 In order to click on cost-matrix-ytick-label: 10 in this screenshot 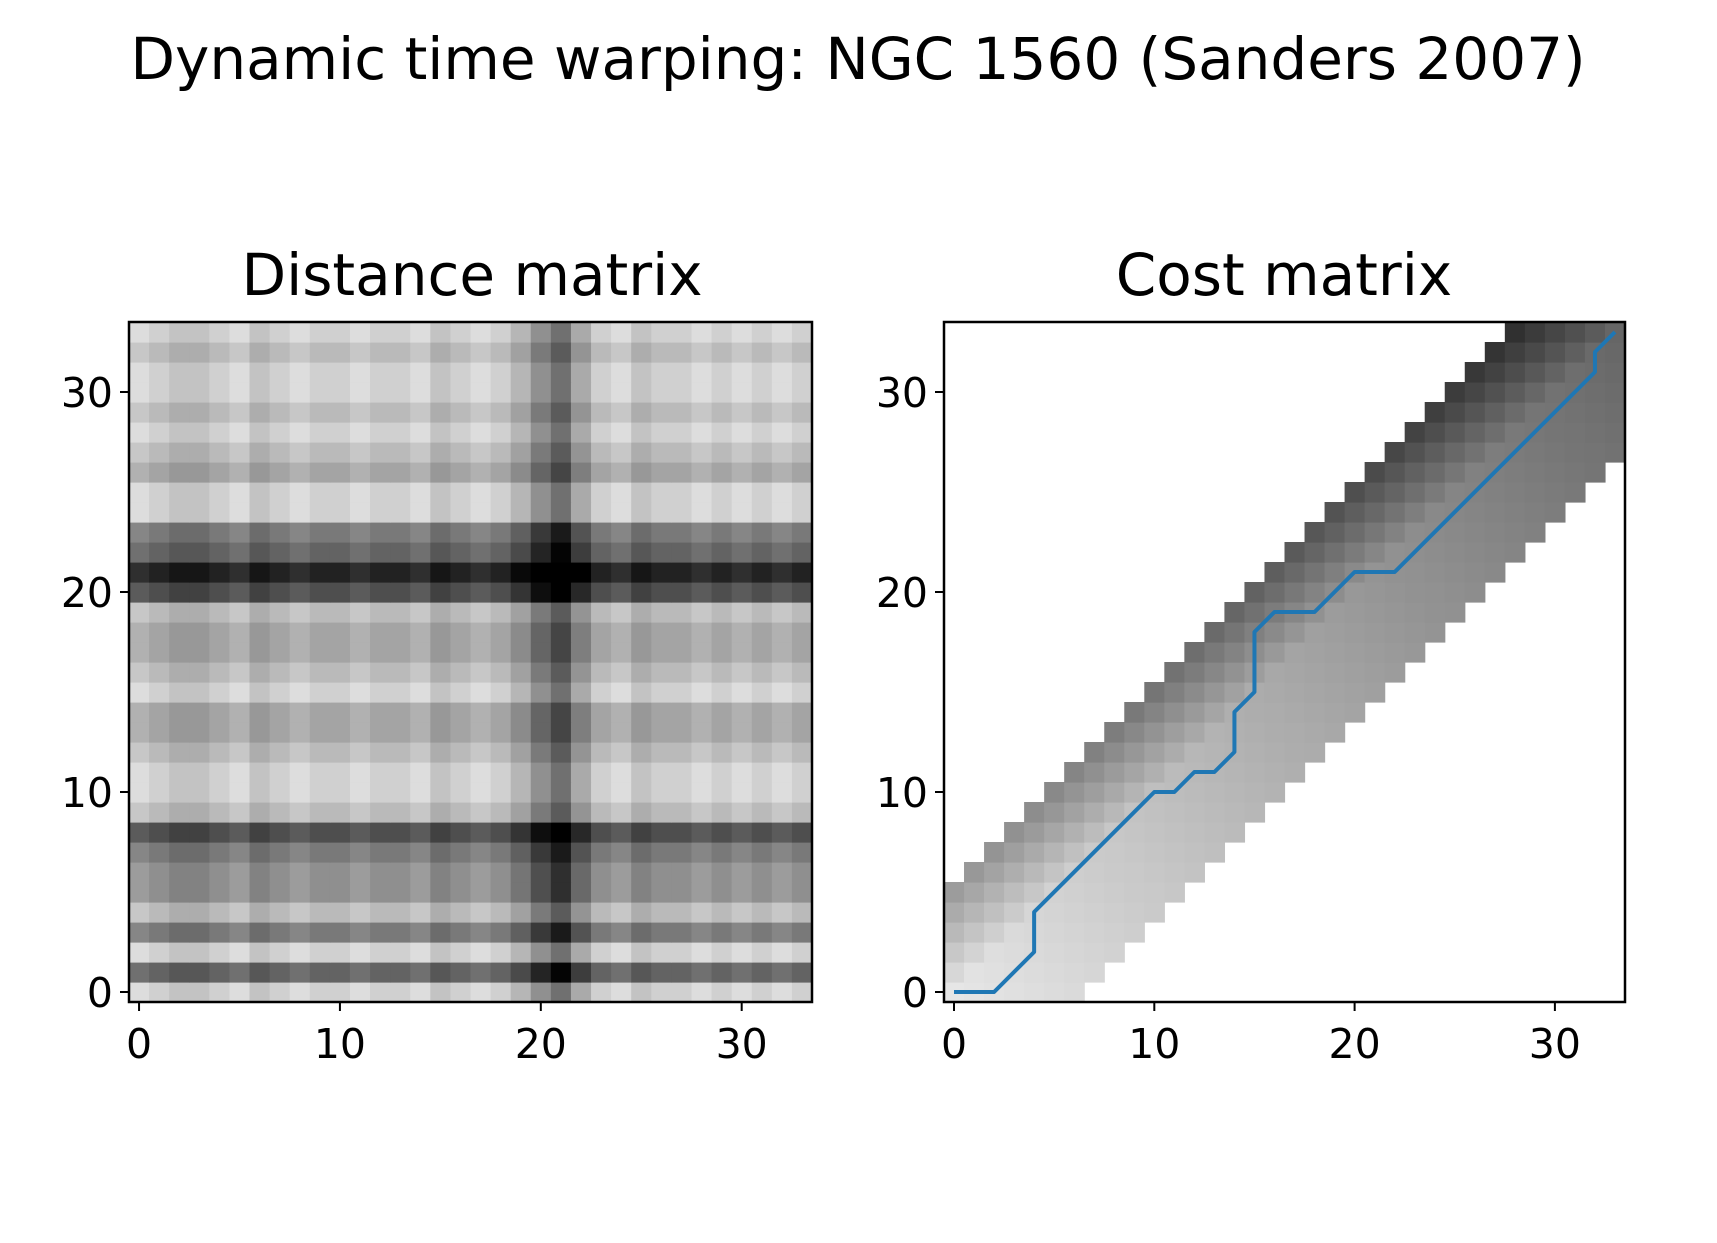, I will do `click(902, 793)`.